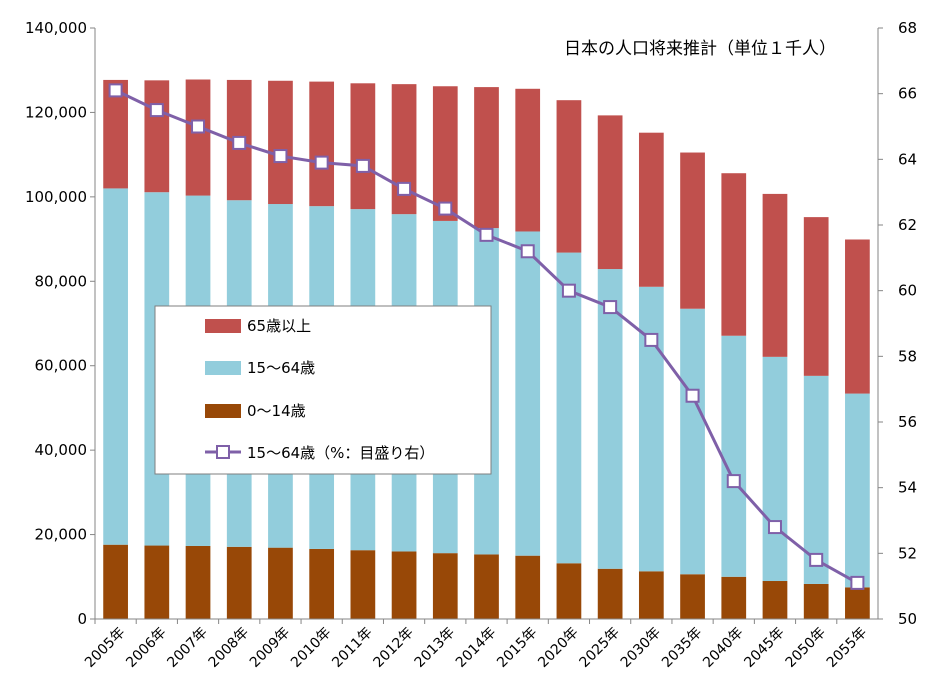 Image resolution: width=942 pixels, height=700 pixels. Describe the element at coordinates (907, 159) in the screenshot. I see `y2-tick-label: 64` at that location.